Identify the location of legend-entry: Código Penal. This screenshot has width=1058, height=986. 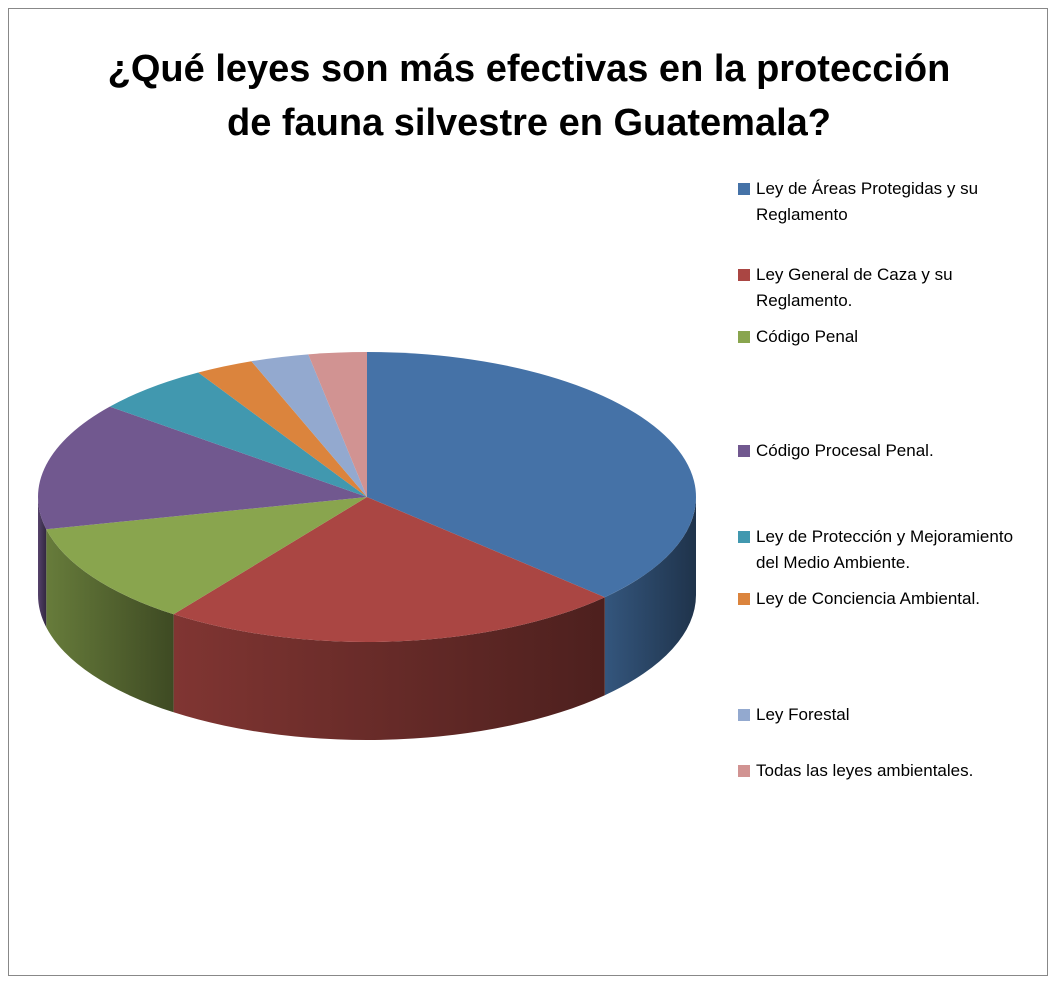
(888, 337).